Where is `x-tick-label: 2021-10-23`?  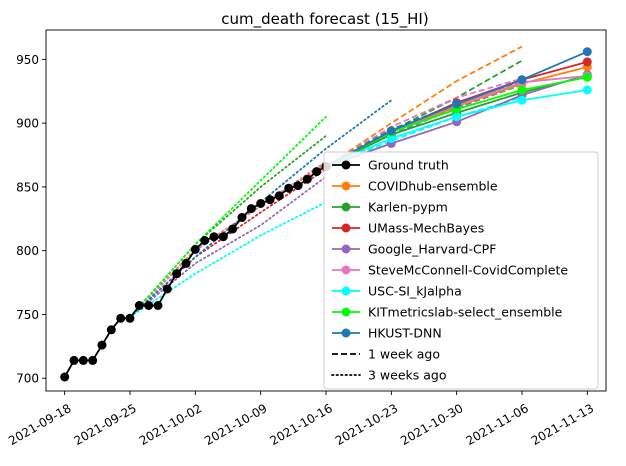
x-tick-label: 2021-10-23 is located at coordinates (366, 424).